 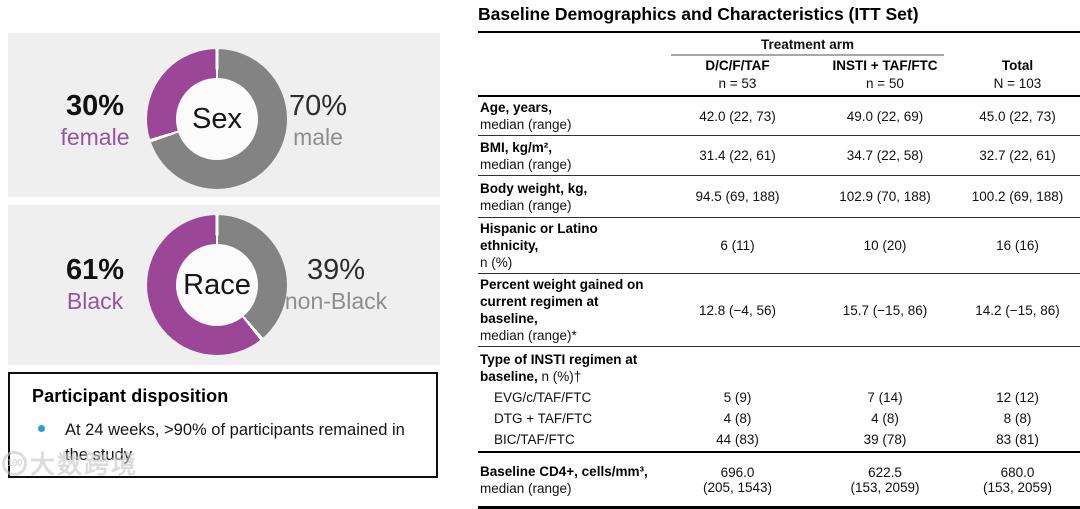 What do you see at coordinates (318, 137) in the screenshot?
I see `male-label: male` at bounding box center [318, 137].